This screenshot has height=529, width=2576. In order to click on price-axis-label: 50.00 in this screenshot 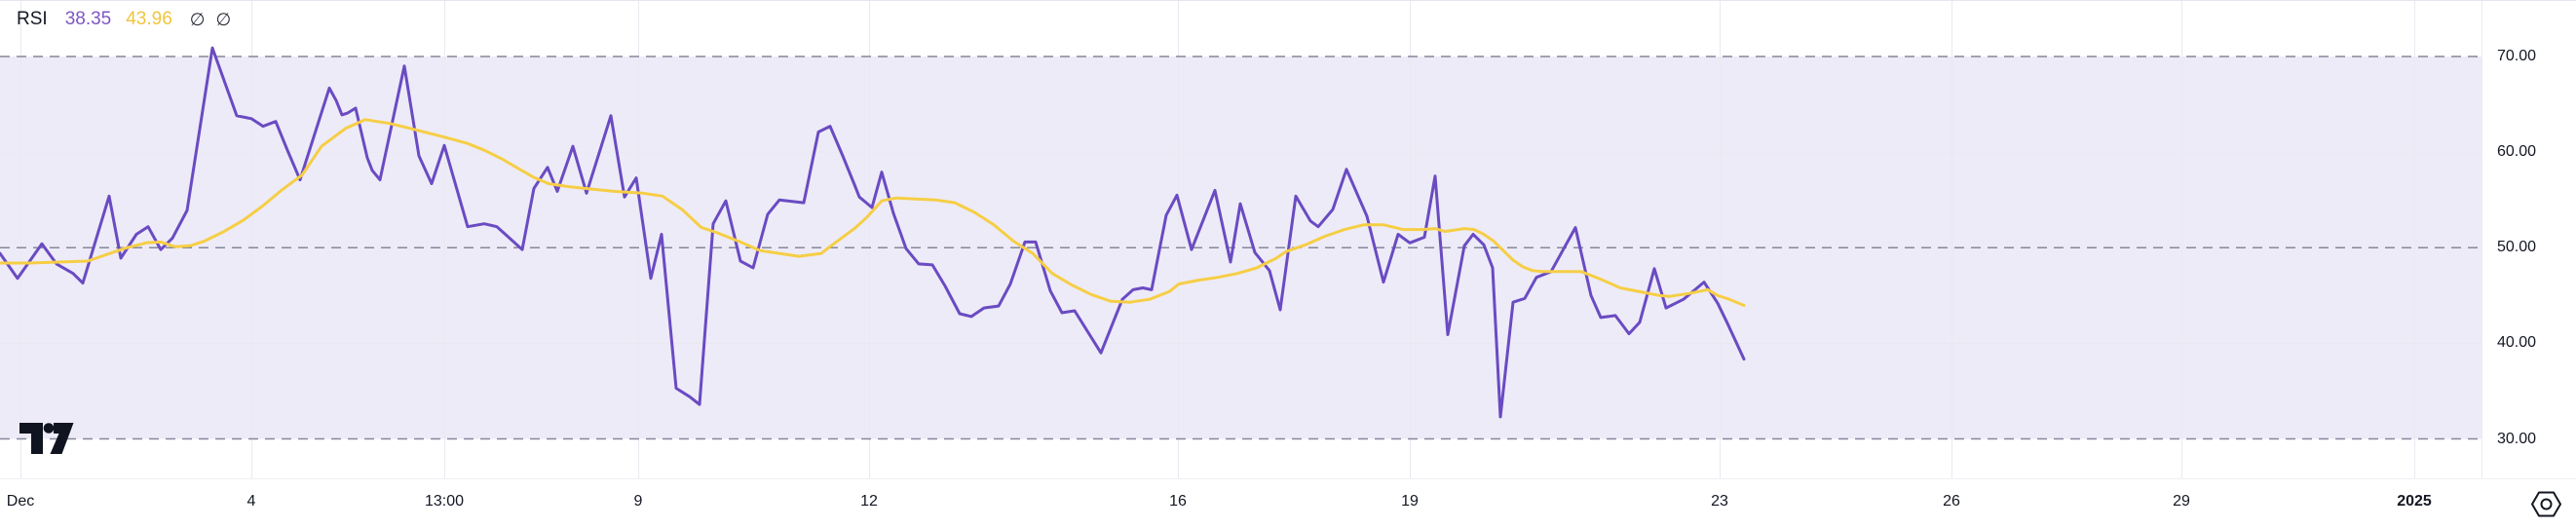, I will do `click(2517, 247)`.